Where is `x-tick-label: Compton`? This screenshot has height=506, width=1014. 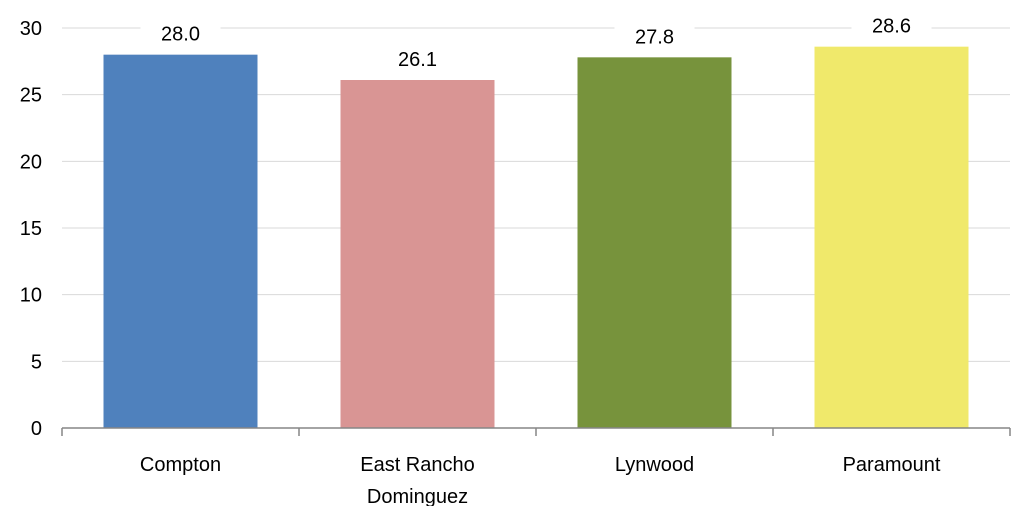
x-tick-label: Compton is located at coordinates (180, 465).